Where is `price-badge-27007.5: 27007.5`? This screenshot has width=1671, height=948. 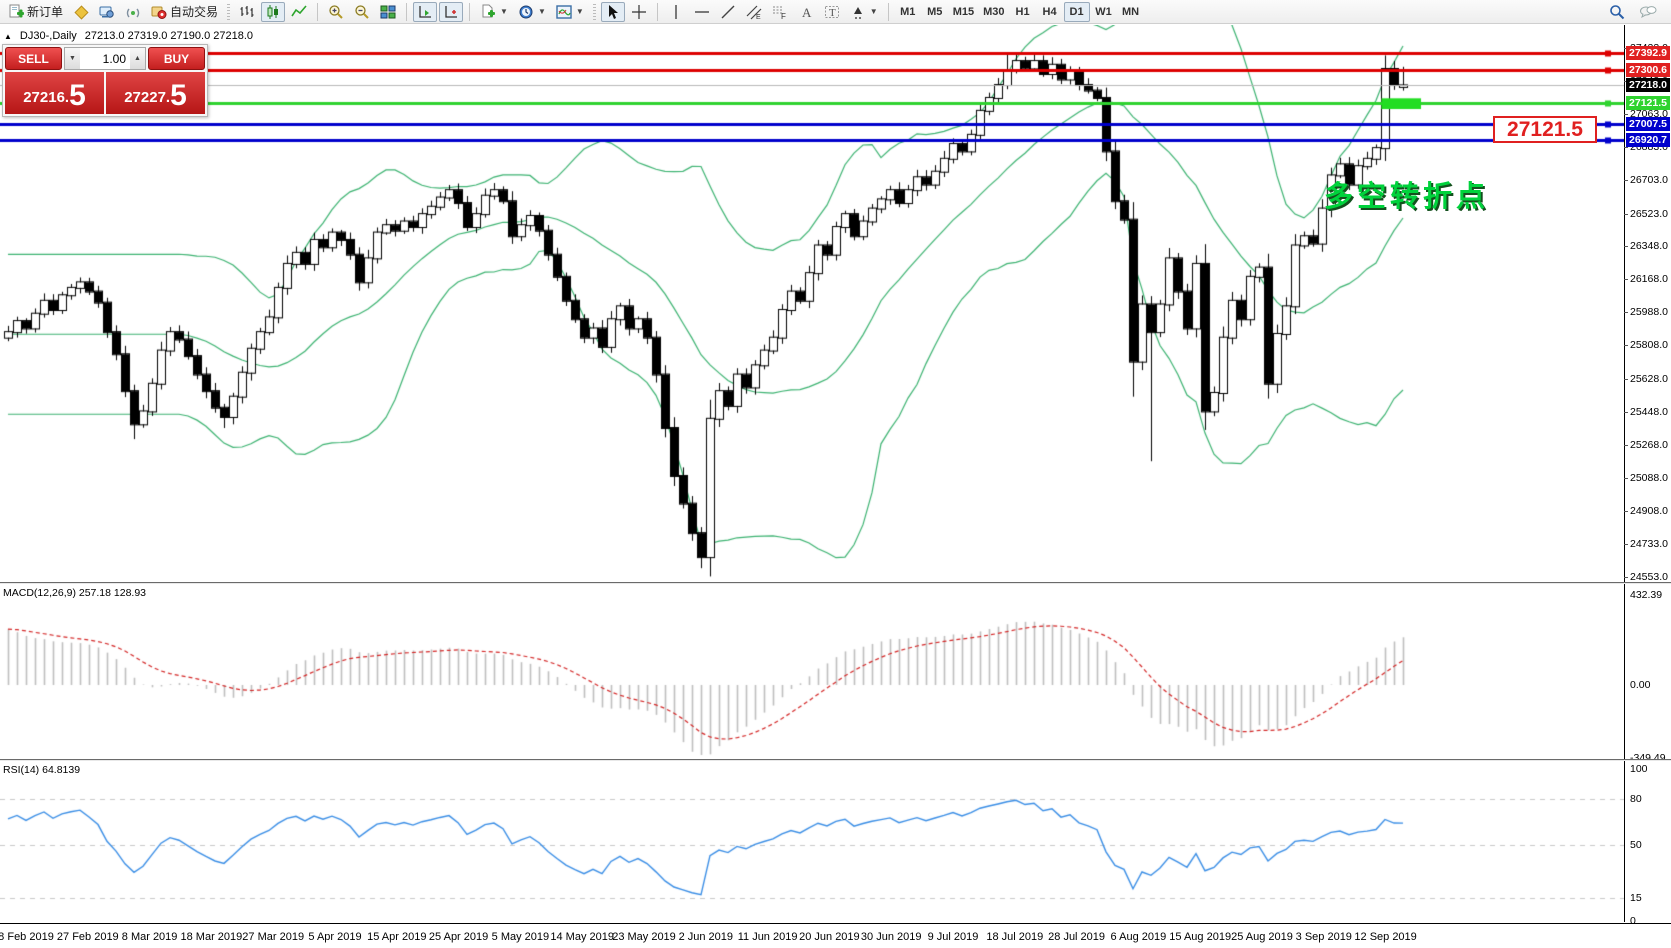 price-badge-27007.5: 27007.5 is located at coordinates (1648, 124).